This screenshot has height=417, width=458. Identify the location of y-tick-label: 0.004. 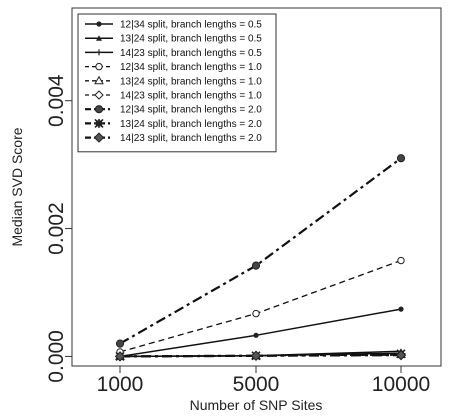
(56, 100).